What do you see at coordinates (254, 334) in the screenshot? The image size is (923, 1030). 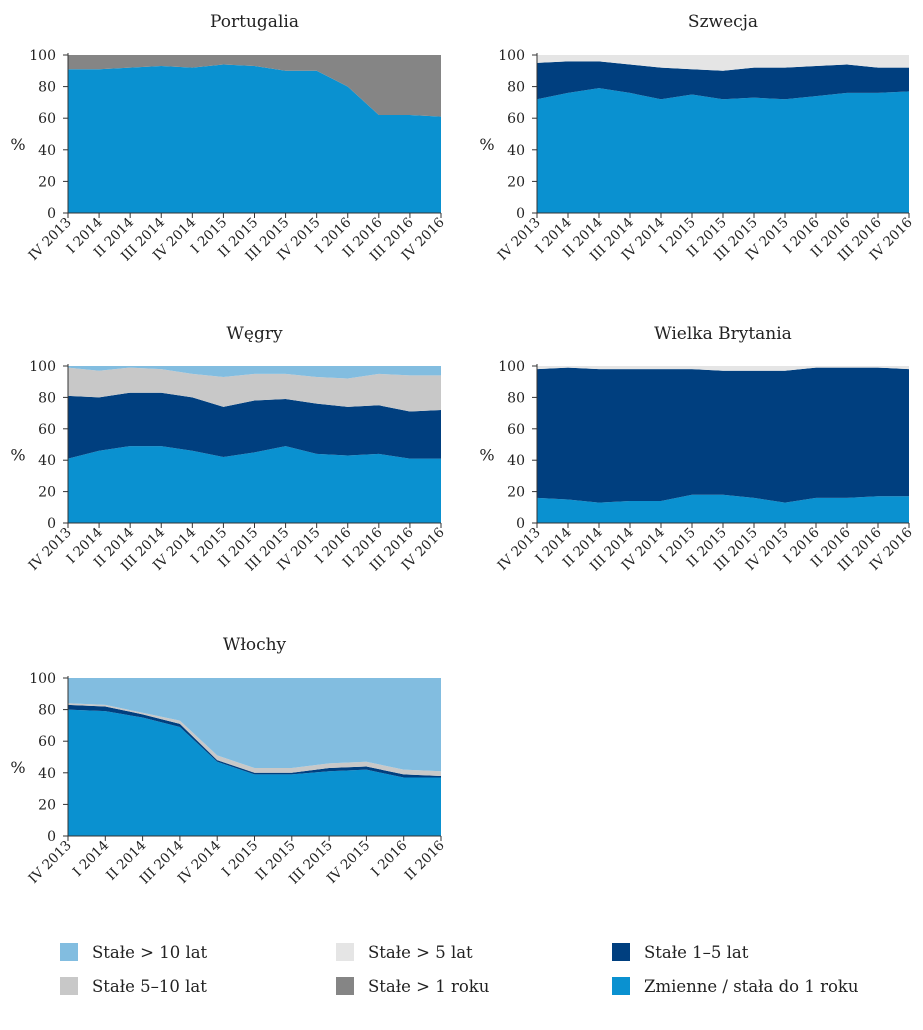 I see `chart-title: Węgry` at bounding box center [254, 334].